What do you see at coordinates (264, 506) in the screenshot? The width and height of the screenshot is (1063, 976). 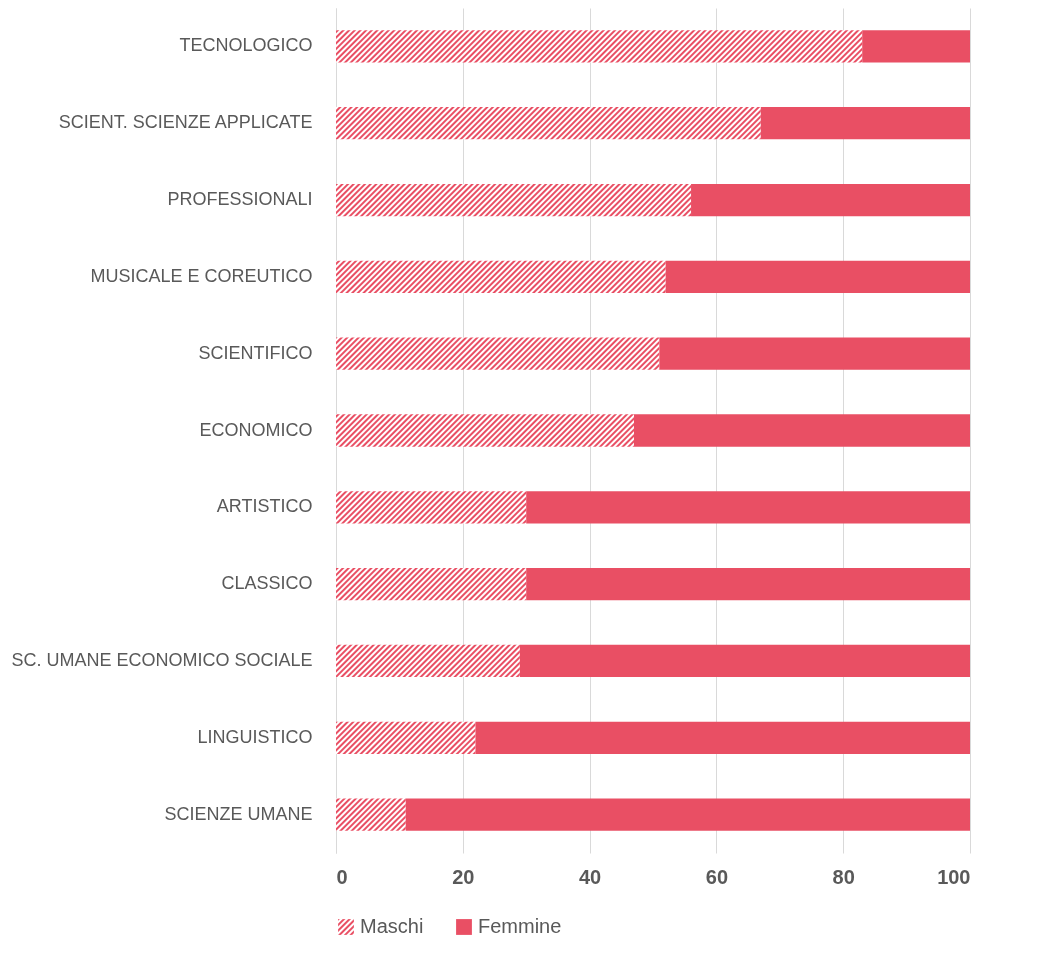 I see `y-tick-label: ARTISTICO` at bounding box center [264, 506].